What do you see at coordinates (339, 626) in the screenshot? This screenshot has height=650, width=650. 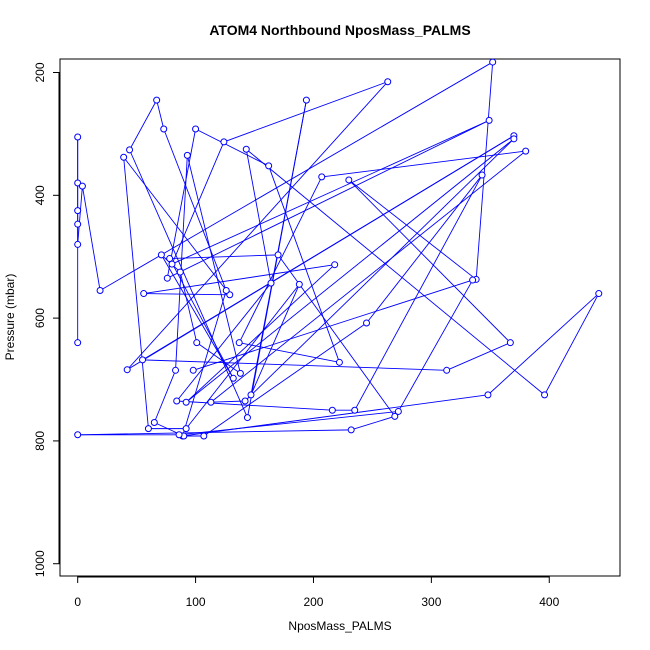 I see `x-axis-label: NposMass_PALMS` at bounding box center [339, 626].